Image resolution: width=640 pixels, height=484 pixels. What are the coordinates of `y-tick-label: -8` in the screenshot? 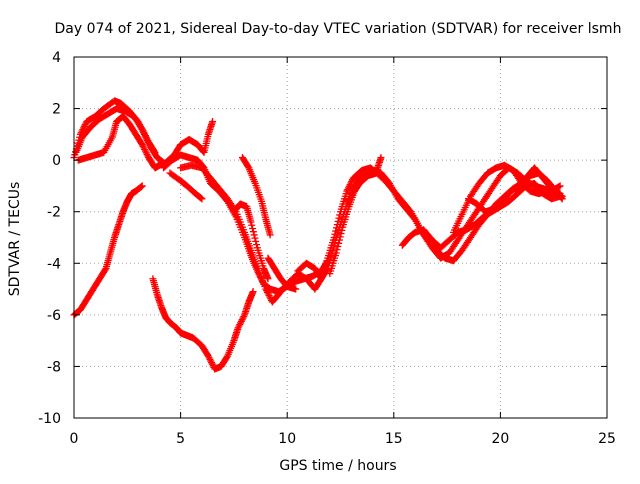 It's located at (54, 367).